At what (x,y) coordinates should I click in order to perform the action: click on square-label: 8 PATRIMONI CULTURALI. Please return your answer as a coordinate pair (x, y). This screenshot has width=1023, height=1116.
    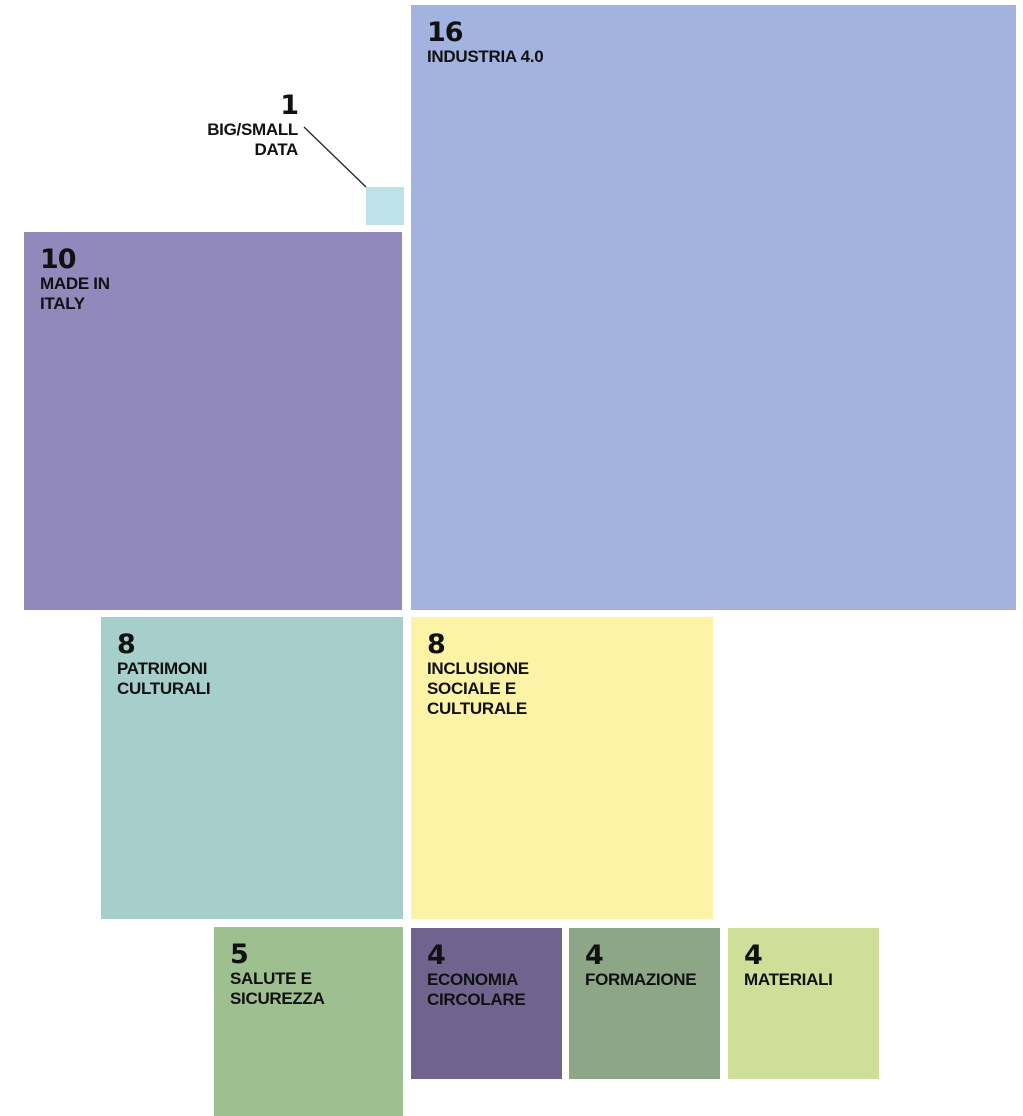
    Looking at the image, I should click on (174, 665).